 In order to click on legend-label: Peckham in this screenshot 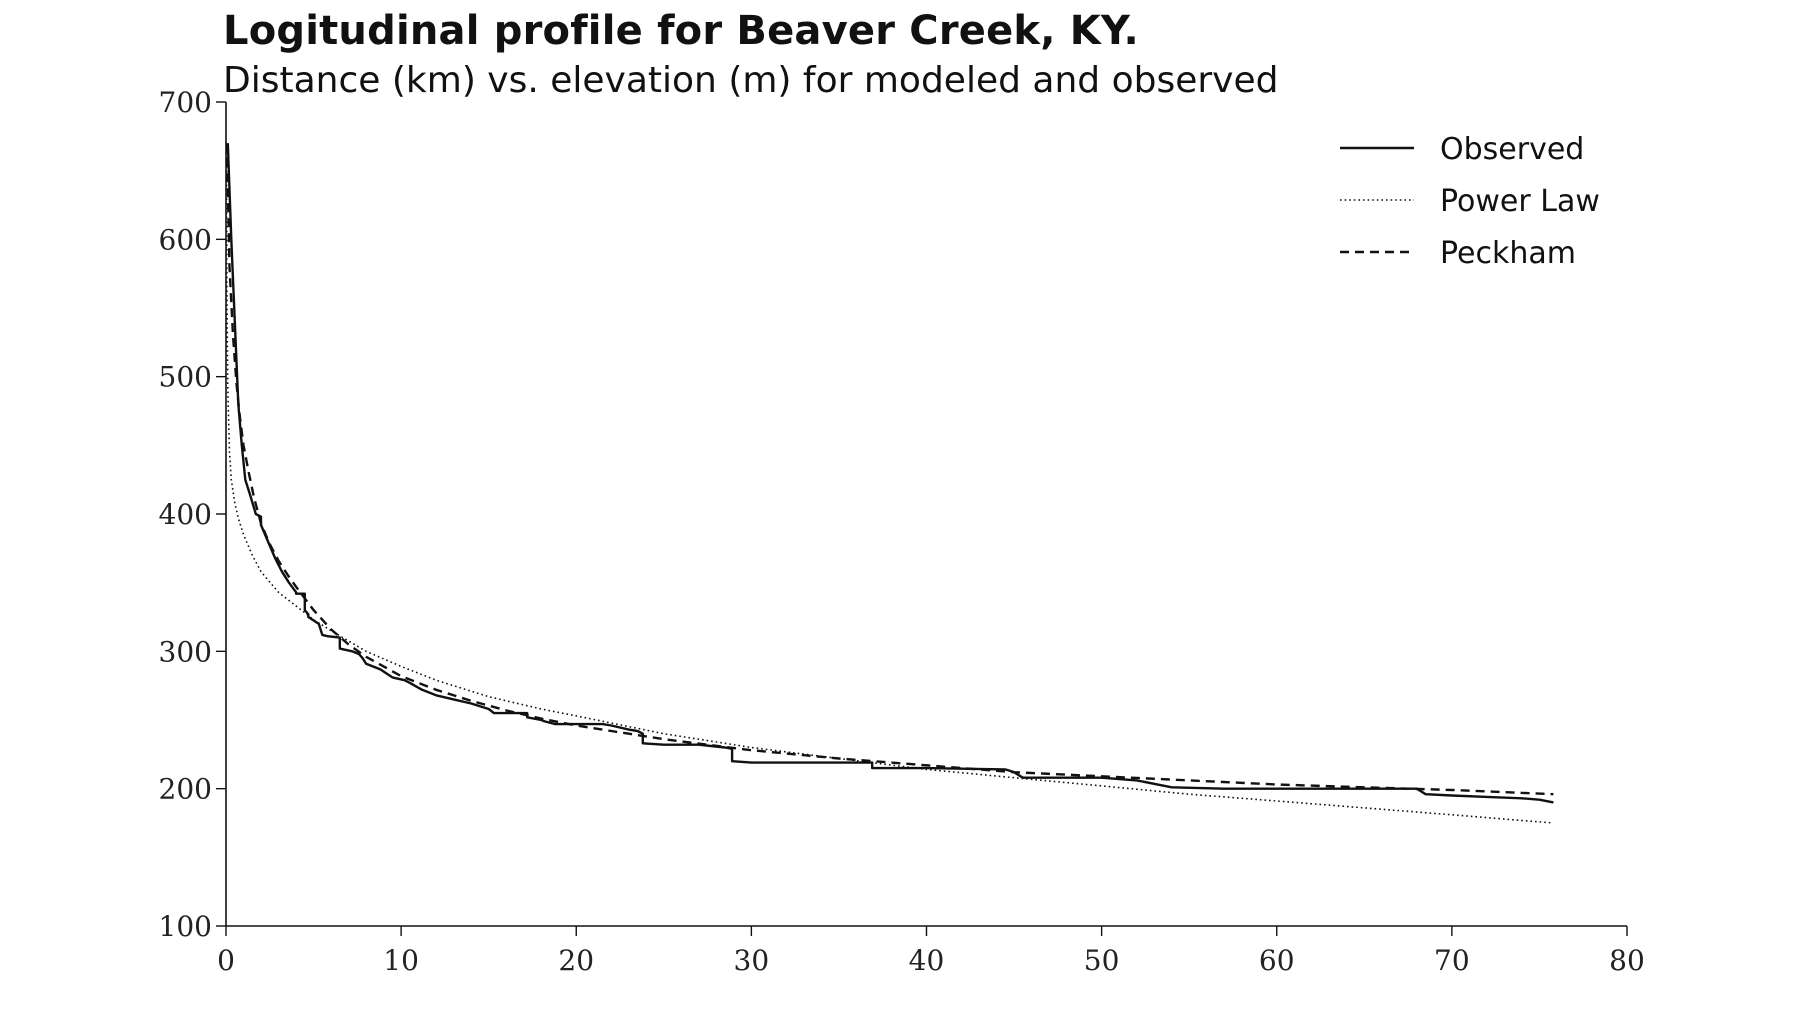, I will do `click(1508, 253)`.